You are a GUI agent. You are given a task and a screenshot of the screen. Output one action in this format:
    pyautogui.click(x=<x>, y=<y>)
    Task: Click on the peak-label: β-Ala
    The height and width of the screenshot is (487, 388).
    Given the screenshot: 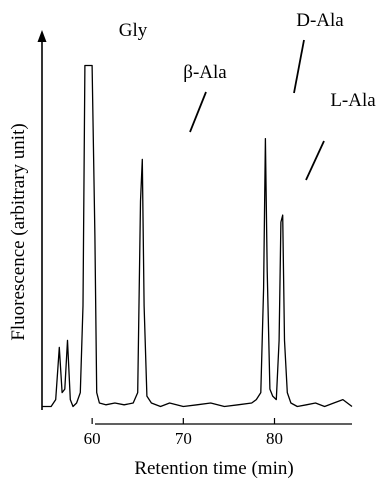 What is the action you would take?
    pyautogui.click(x=205, y=72)
    